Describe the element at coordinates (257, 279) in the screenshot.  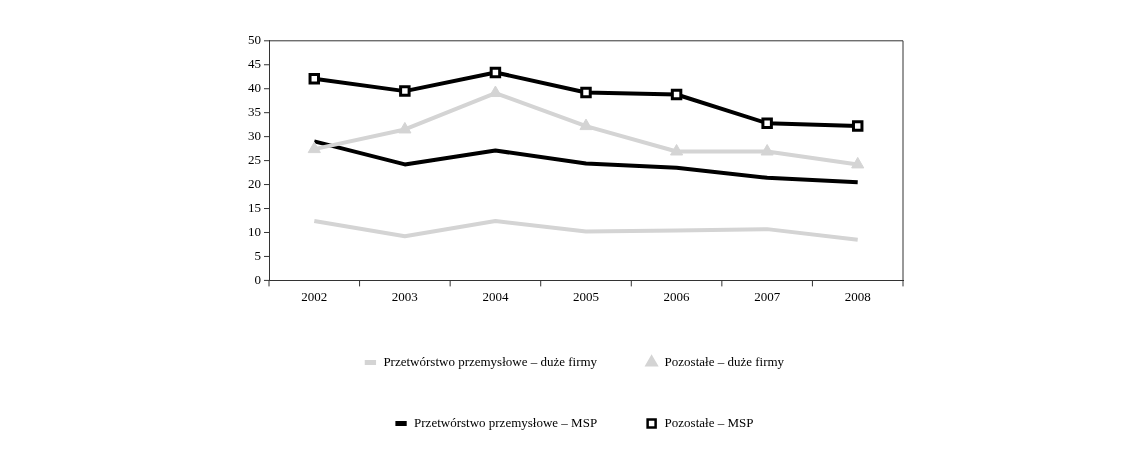
I see `y-tick-label: 0` at that location.